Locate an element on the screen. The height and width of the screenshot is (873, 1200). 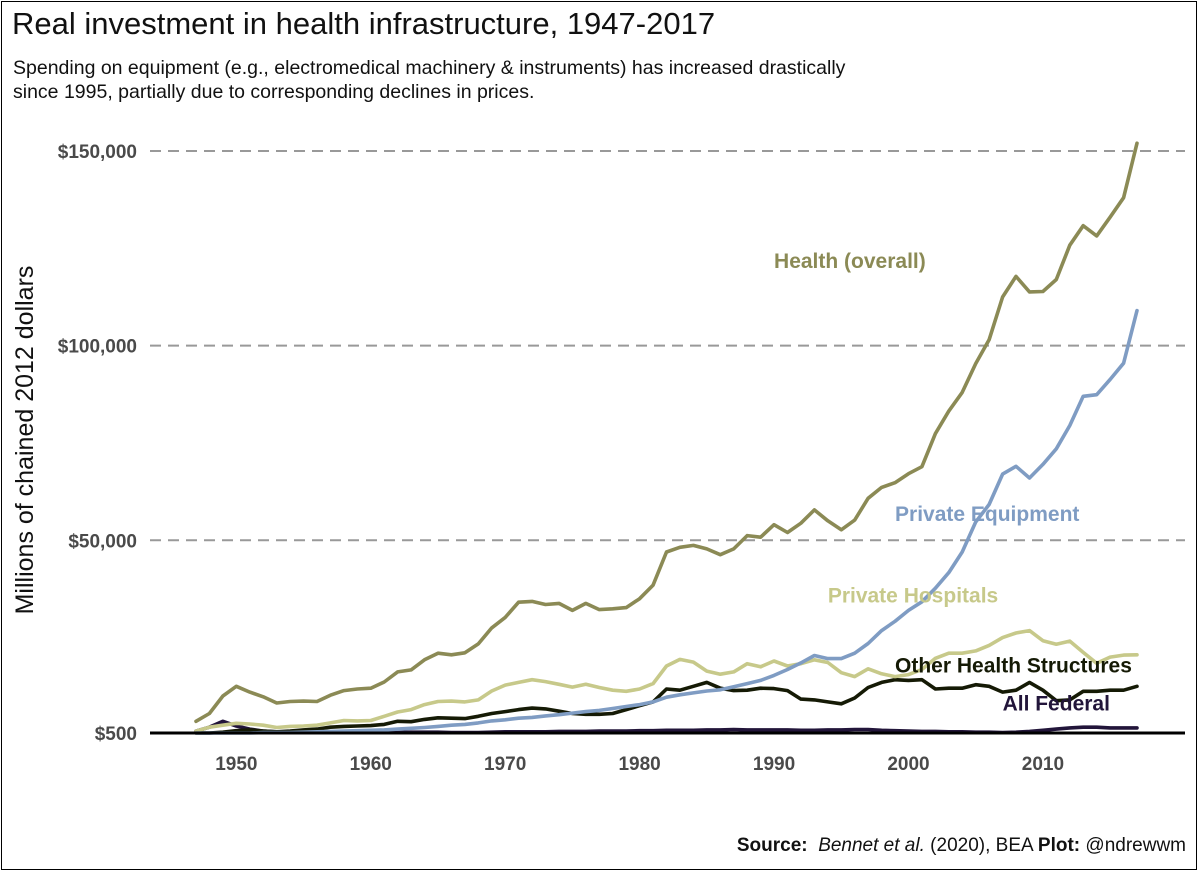
series-label-other-health-structures: Other Health Structures is located at coordinates (1013, 666).